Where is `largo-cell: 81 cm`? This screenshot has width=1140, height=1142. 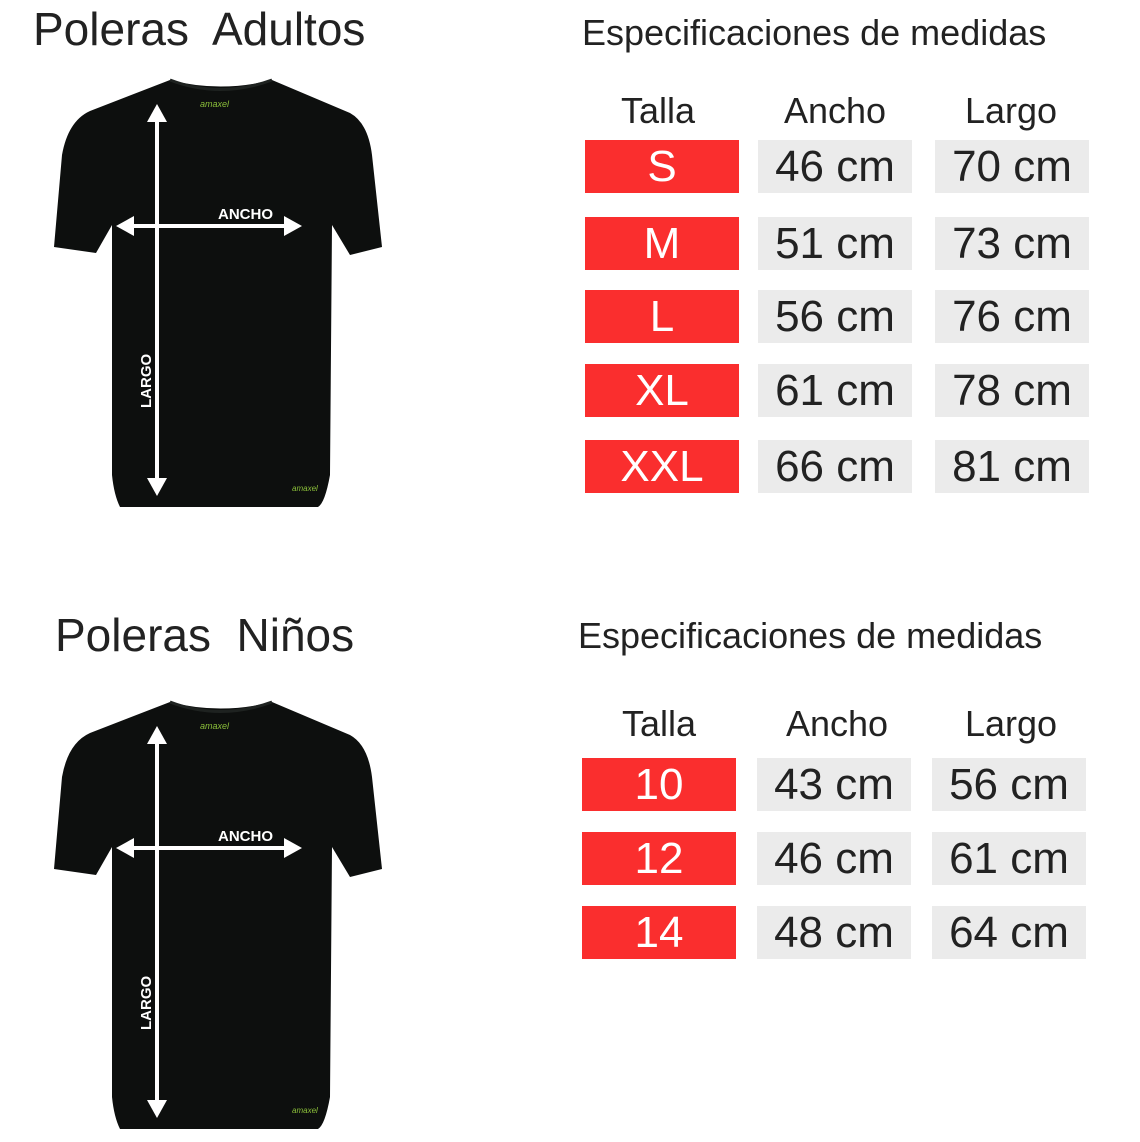
largo-cell: 81 cm is located at coordinates (1012, 466).